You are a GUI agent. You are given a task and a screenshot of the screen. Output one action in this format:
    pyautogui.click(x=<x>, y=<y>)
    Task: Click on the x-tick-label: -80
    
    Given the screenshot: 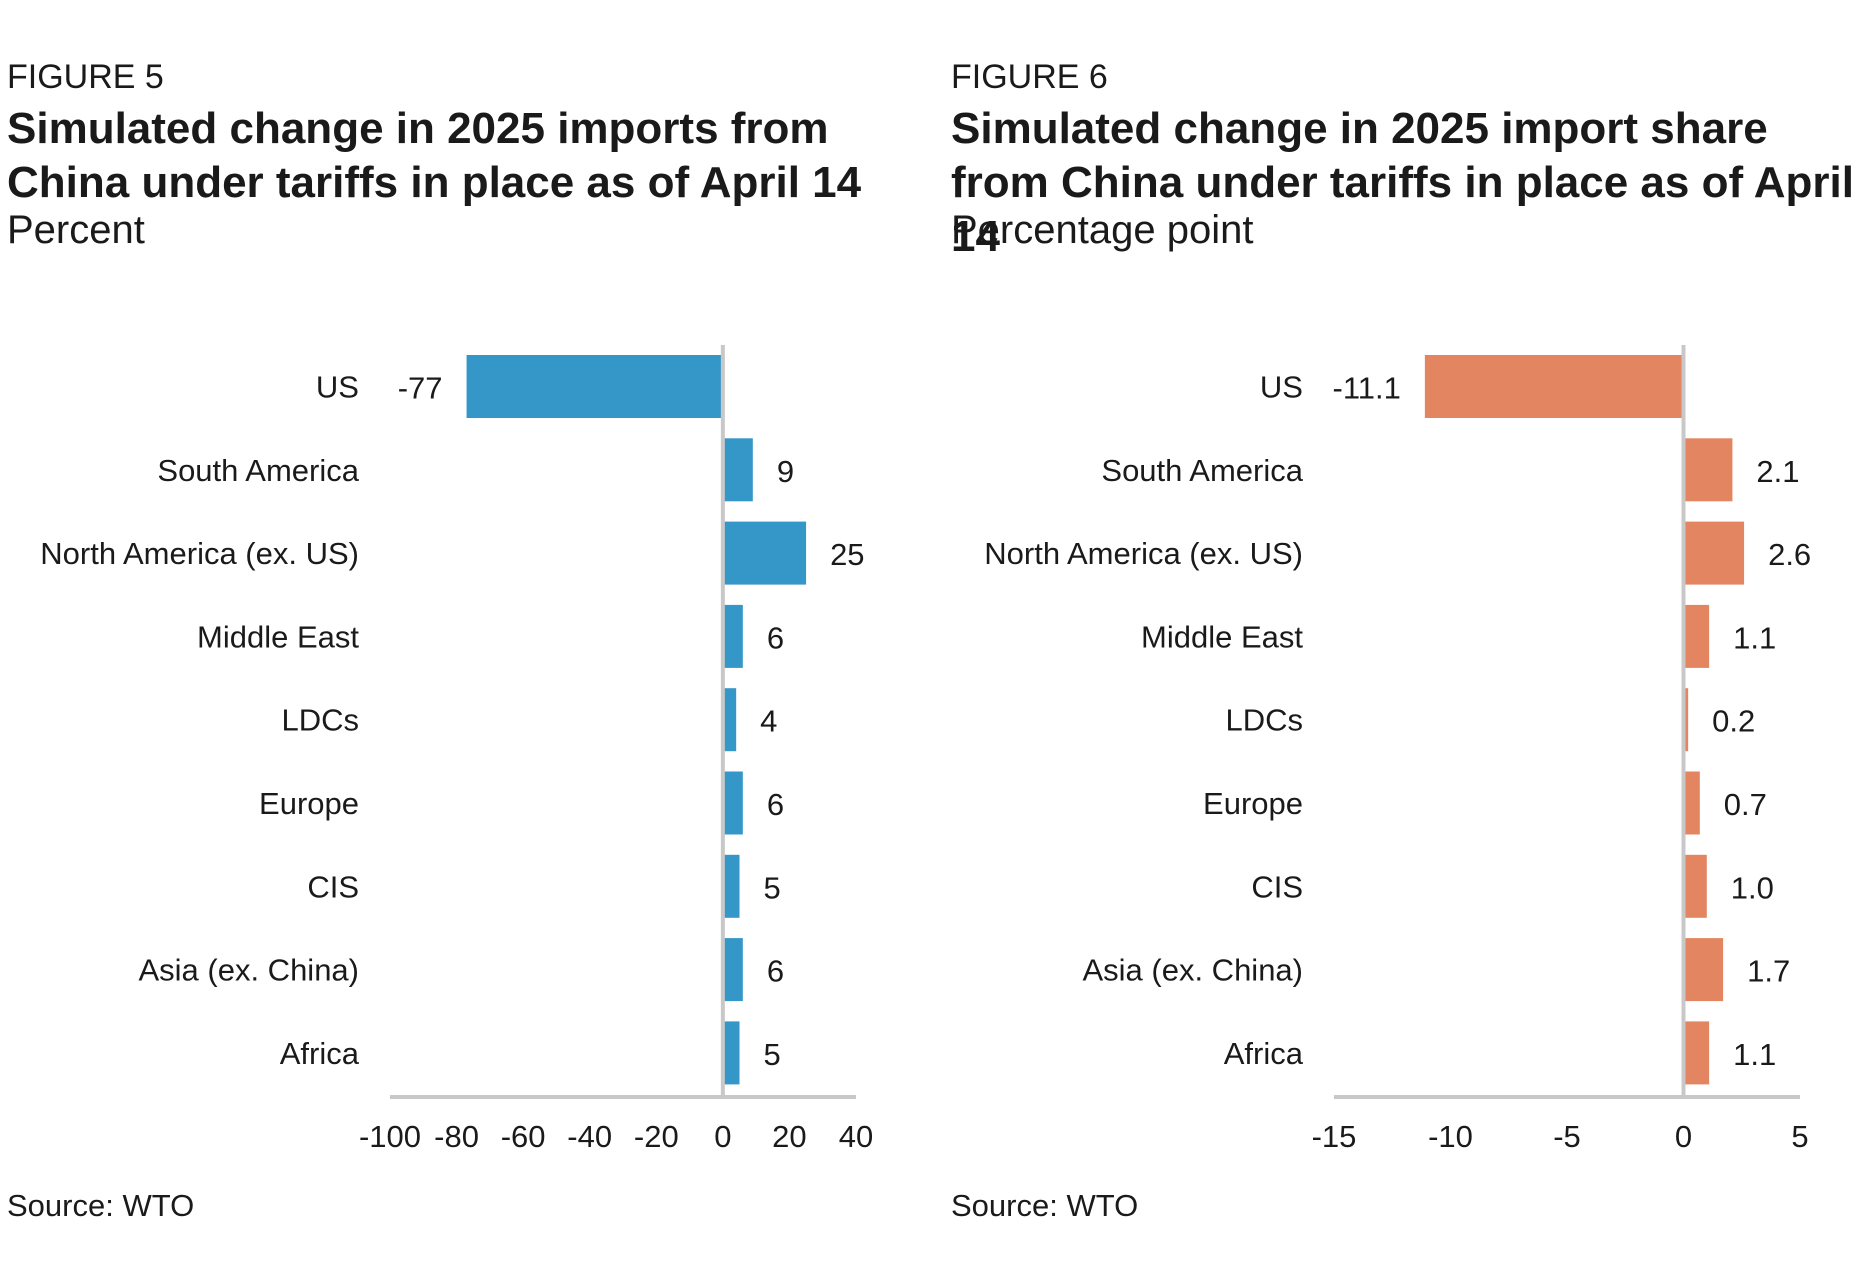 What is the action you would take?
    pyautogui.click(x=456, y=1136)
    